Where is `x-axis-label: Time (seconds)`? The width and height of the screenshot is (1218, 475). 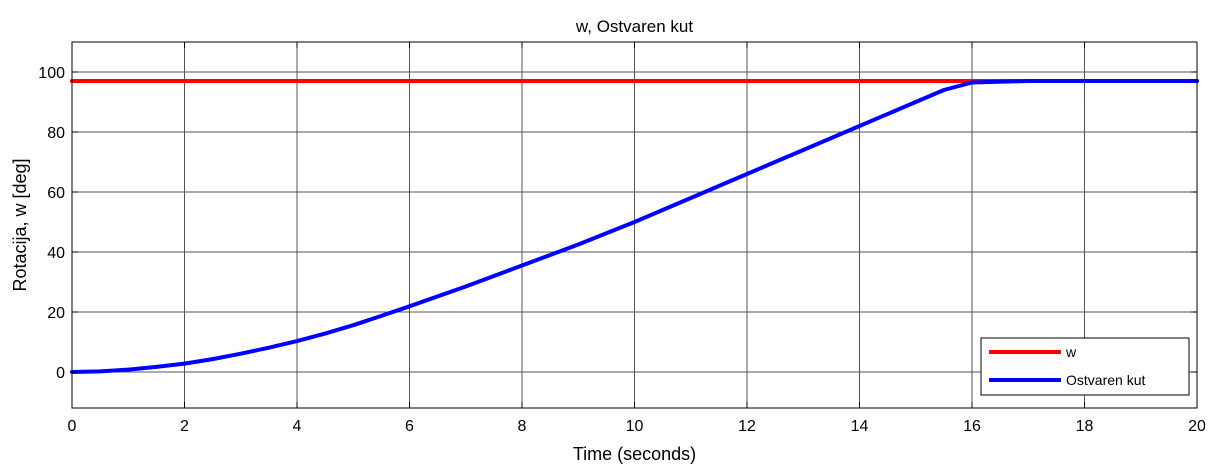
x-axis-label: Time (seconds) is located at coordinates (634, 454).